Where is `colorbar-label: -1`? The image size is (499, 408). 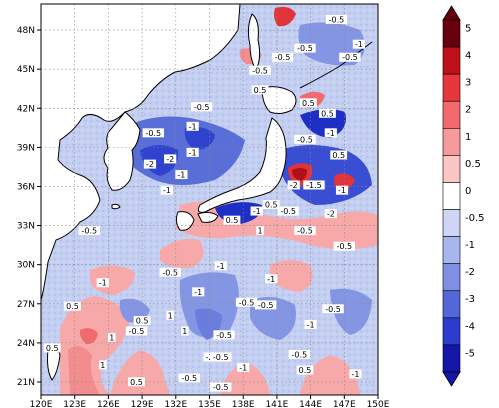 colorbar-label: -1 is located at coordinates (470, 245).